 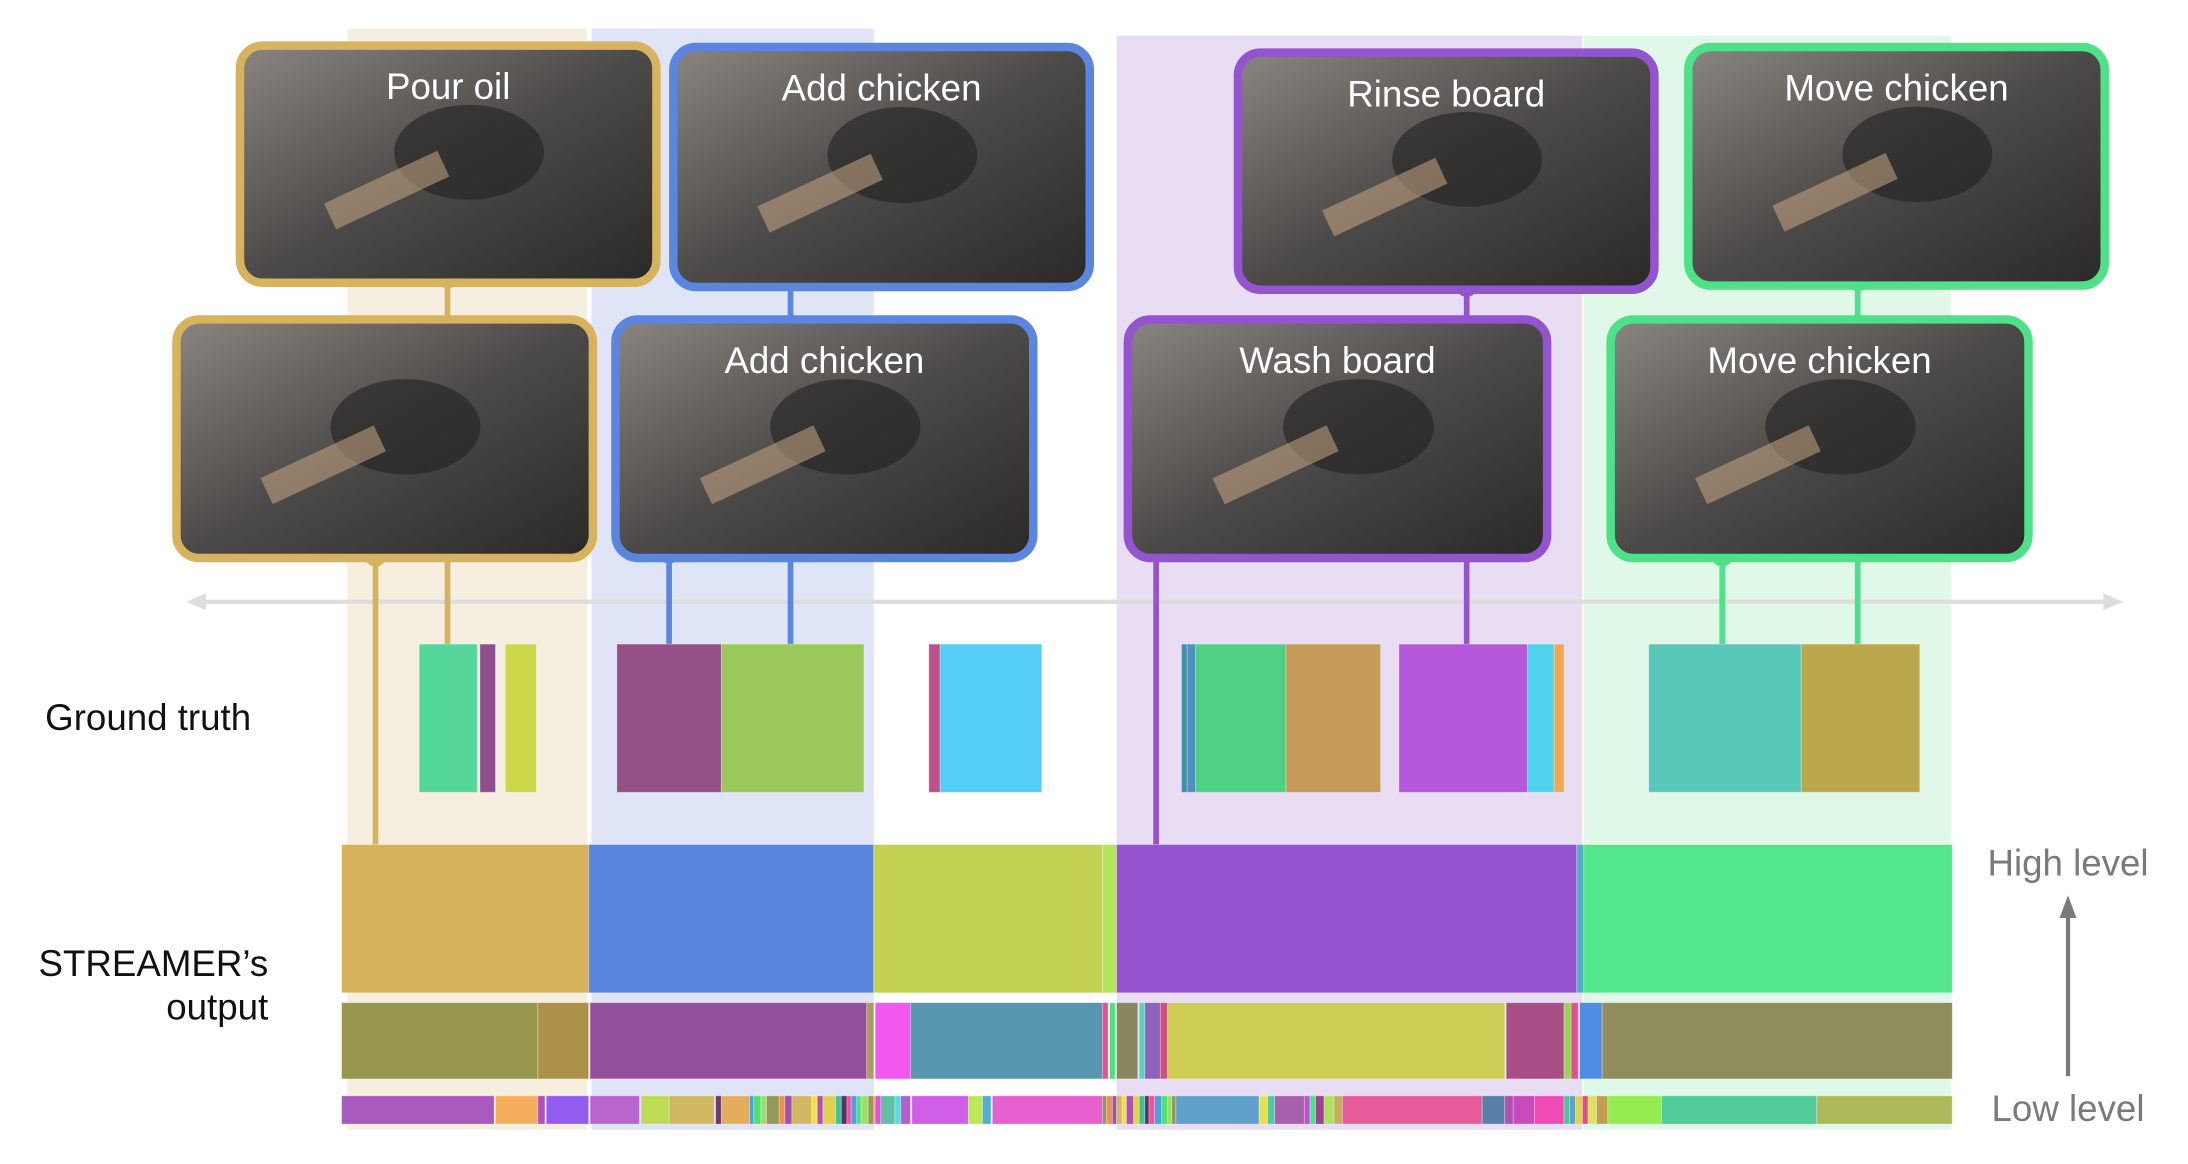 What do you see at coordinates (448, 86) in the screenshot?
I see `thumbnail-action-label: Pour oil` at bounding box center [448, 86].